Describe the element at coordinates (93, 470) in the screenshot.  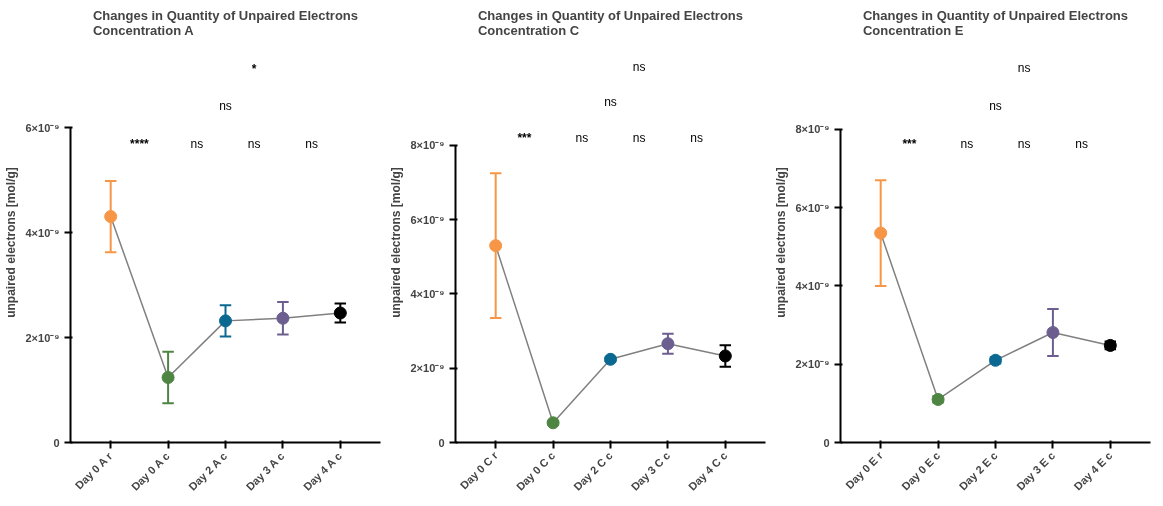
I see `x-tick-label: Day 0 A r` at that location.